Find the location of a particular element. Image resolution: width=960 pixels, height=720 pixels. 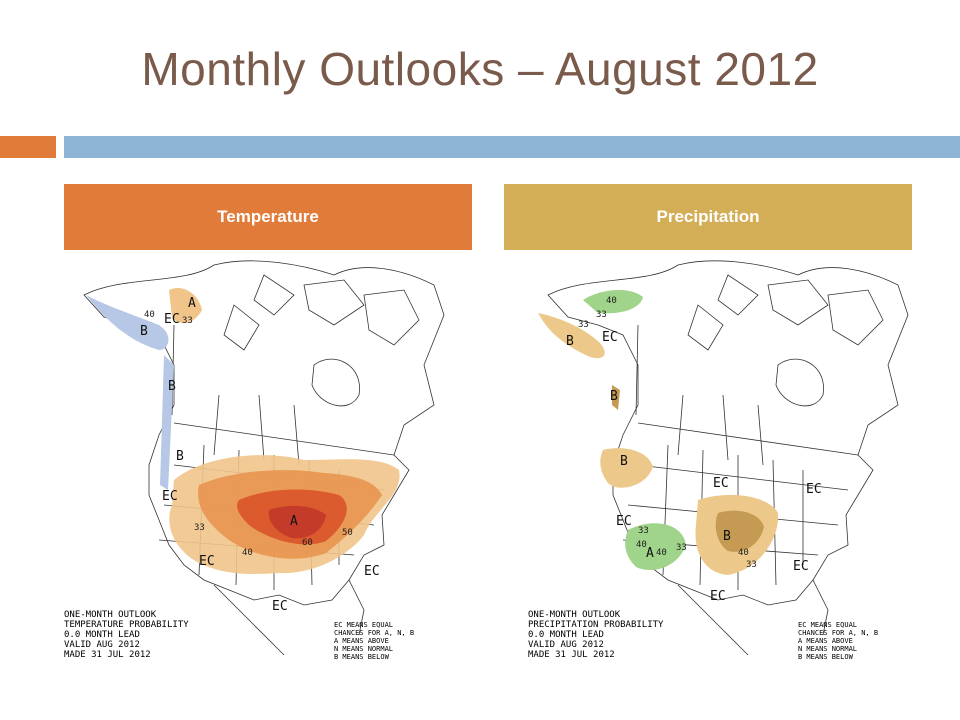

label-33-central: 33 is located at coordinates (751, 565).